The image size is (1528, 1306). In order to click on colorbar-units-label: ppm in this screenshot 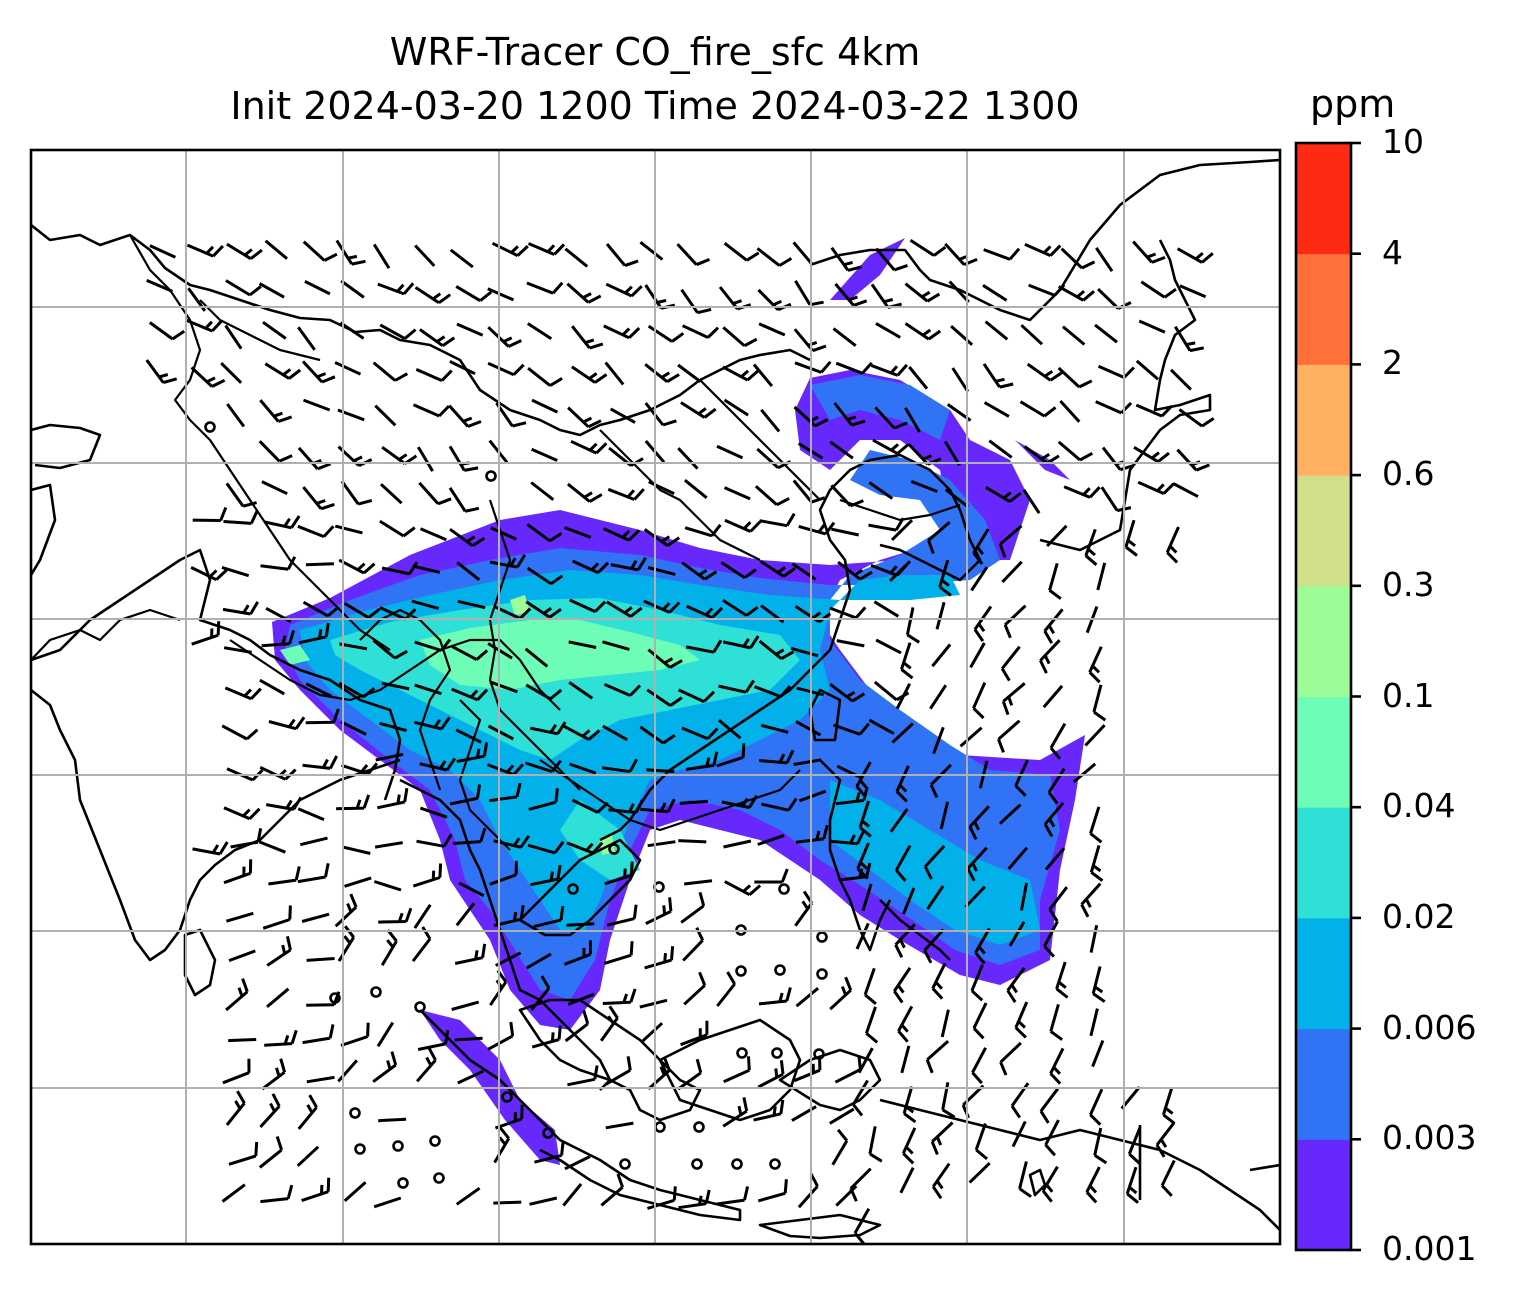, I will do `click(1353, 104)`.